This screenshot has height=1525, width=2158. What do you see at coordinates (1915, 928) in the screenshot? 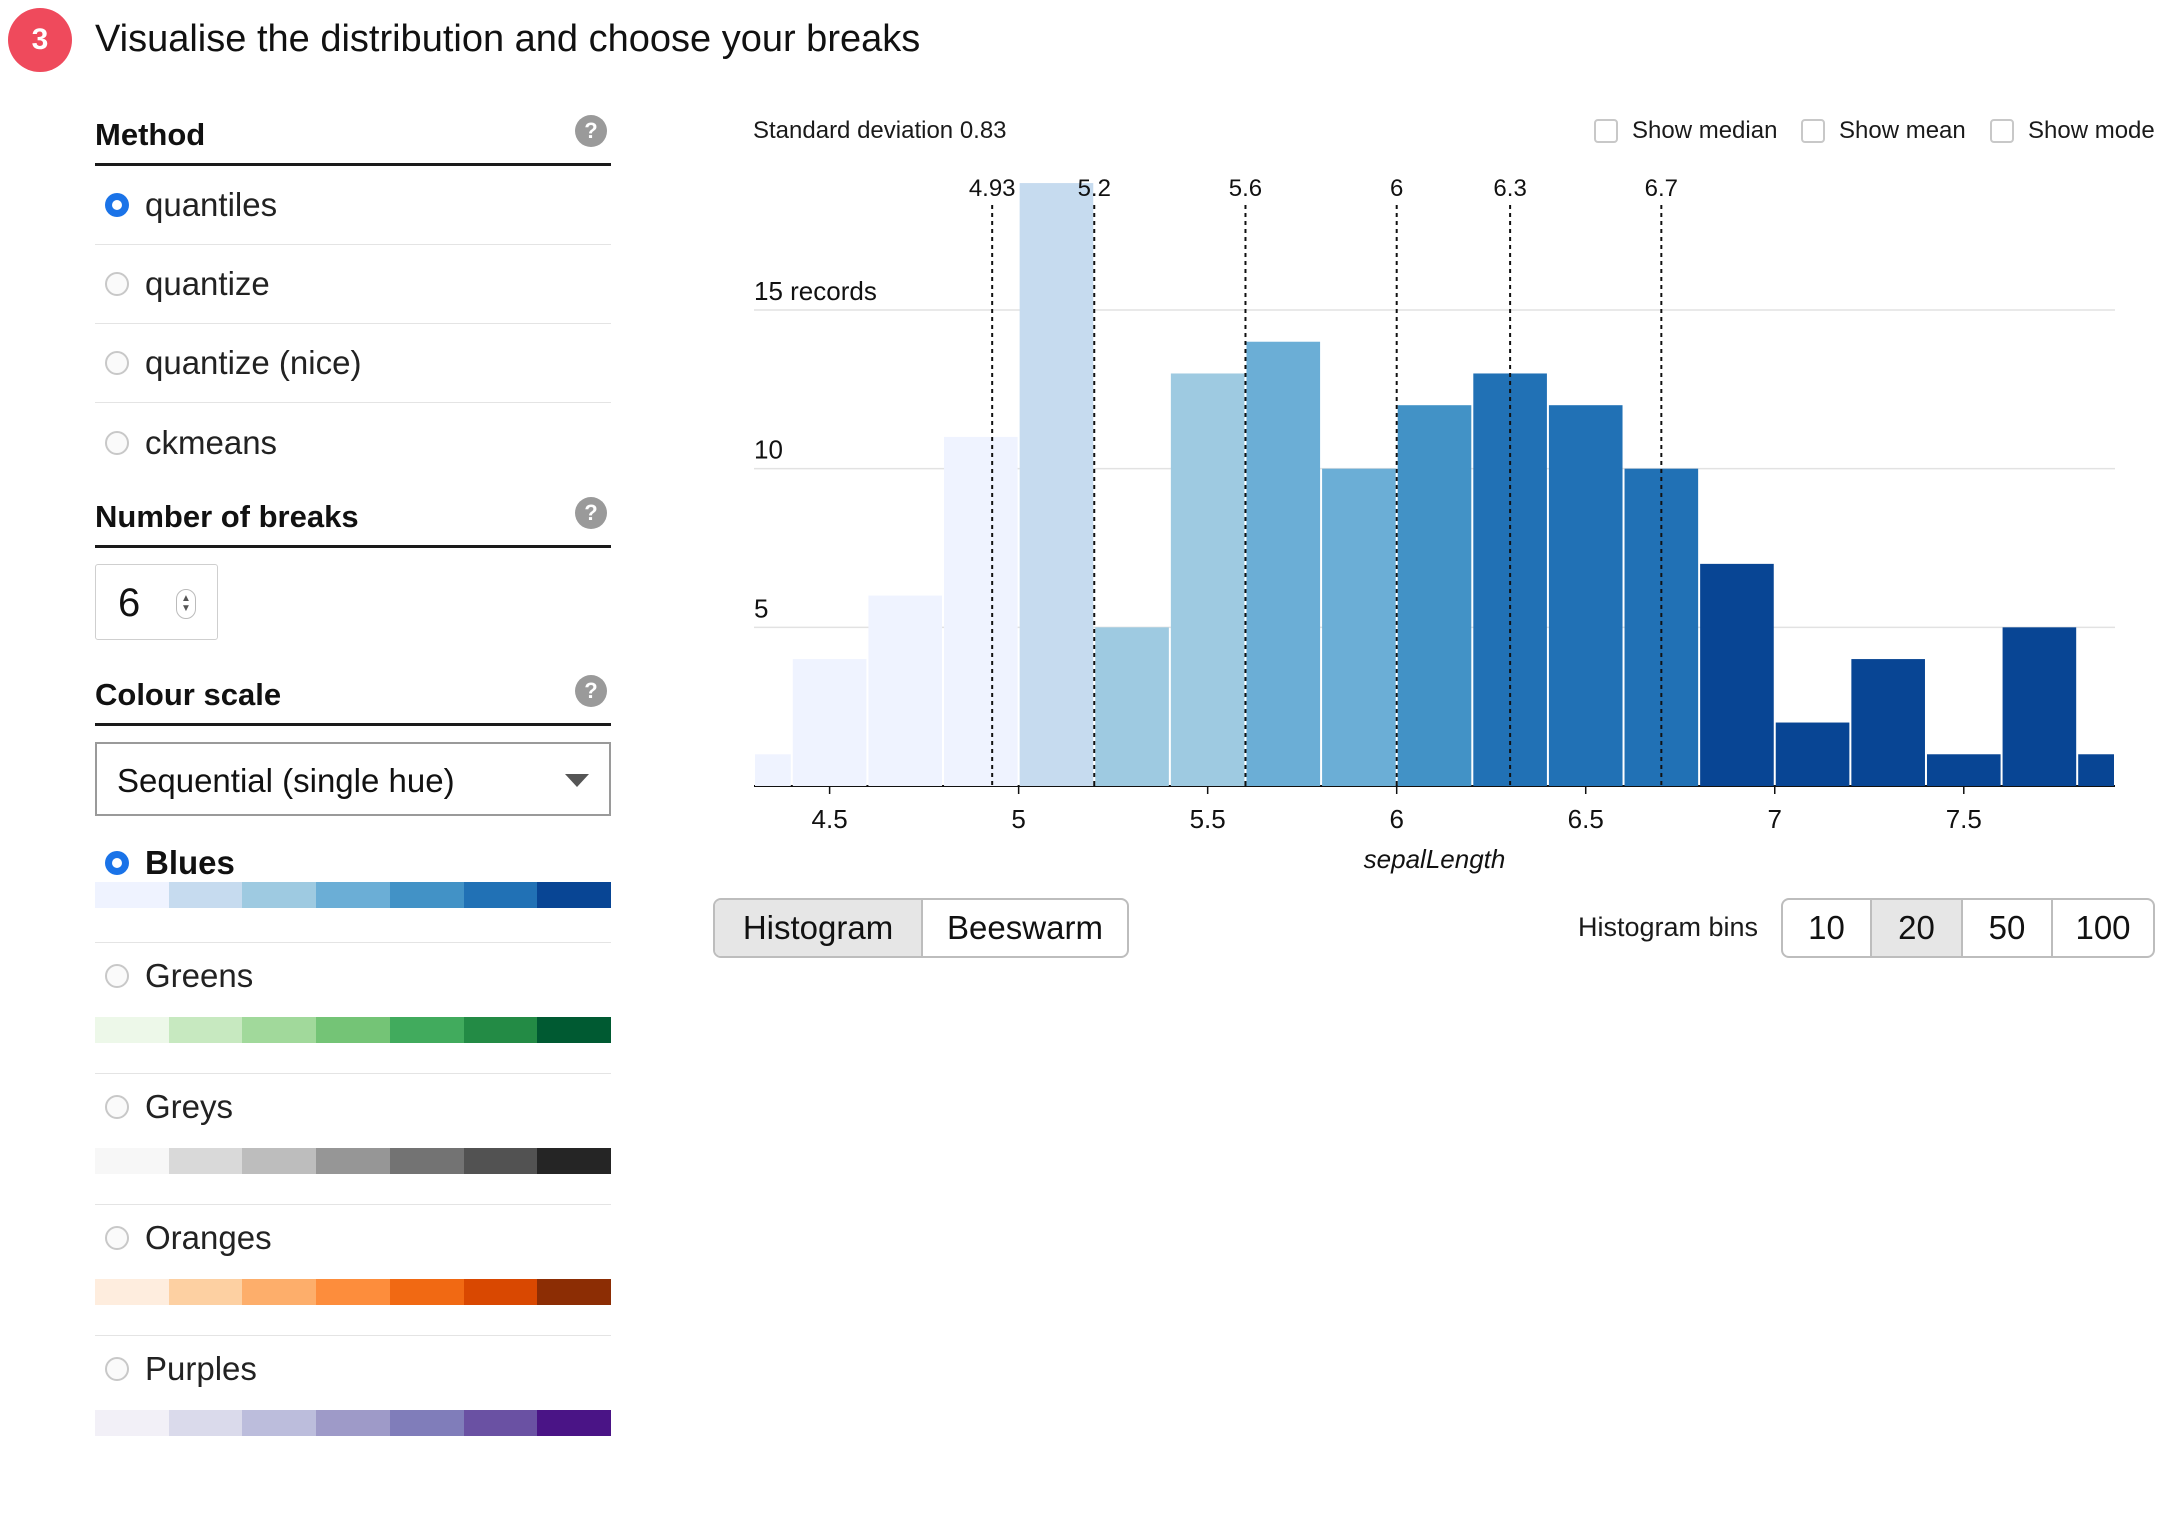
I see `bins-20-button: 20` at bounding box center [1915, 928].